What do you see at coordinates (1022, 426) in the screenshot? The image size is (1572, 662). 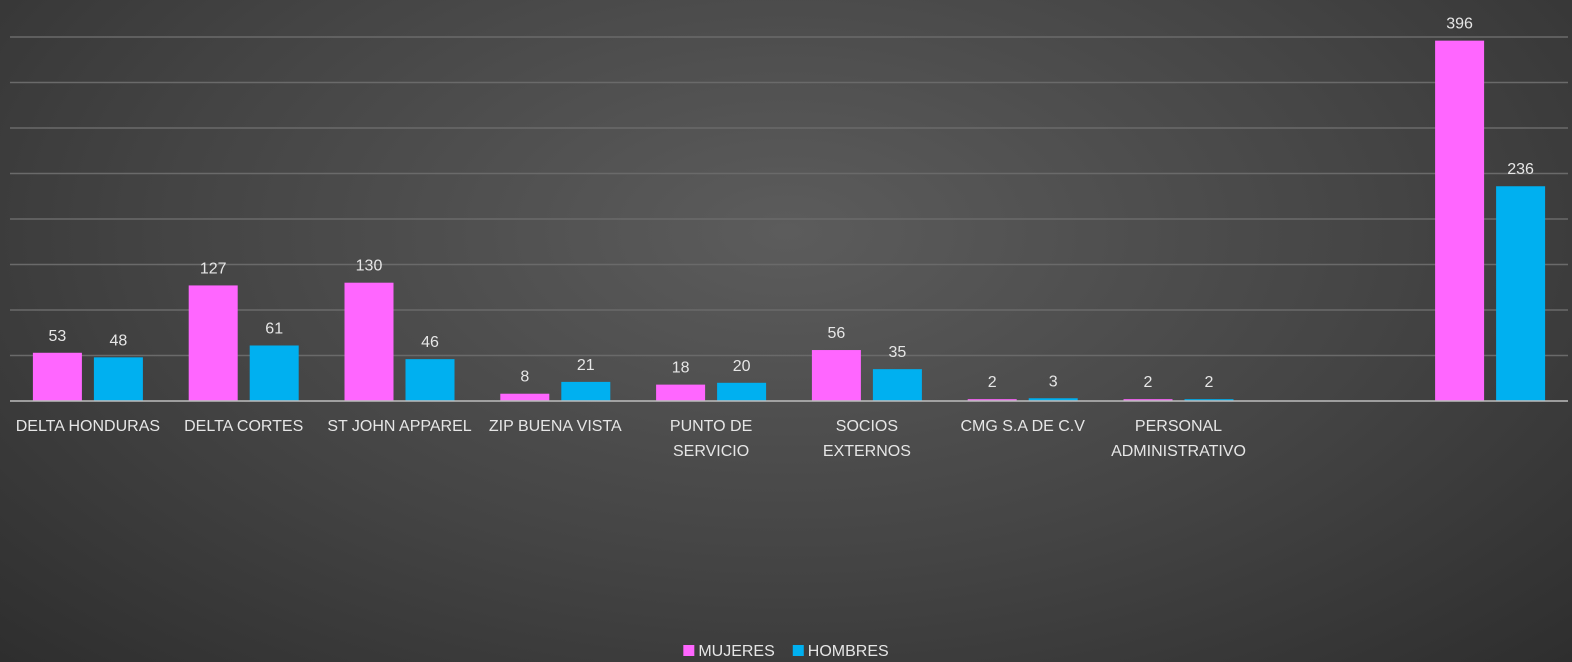 I see `category-label: CMG S.A DE C.V` at bounding box center [1022, 426].